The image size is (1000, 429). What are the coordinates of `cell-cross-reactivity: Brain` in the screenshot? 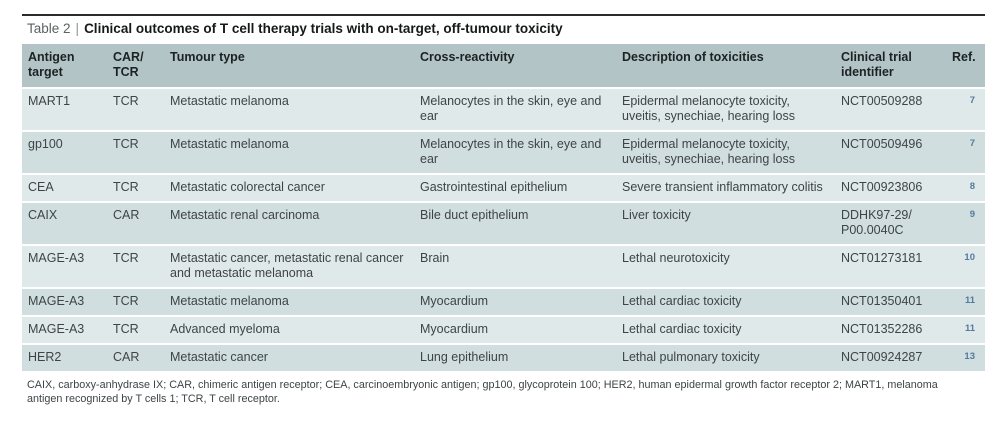 It's located at (435, 258).